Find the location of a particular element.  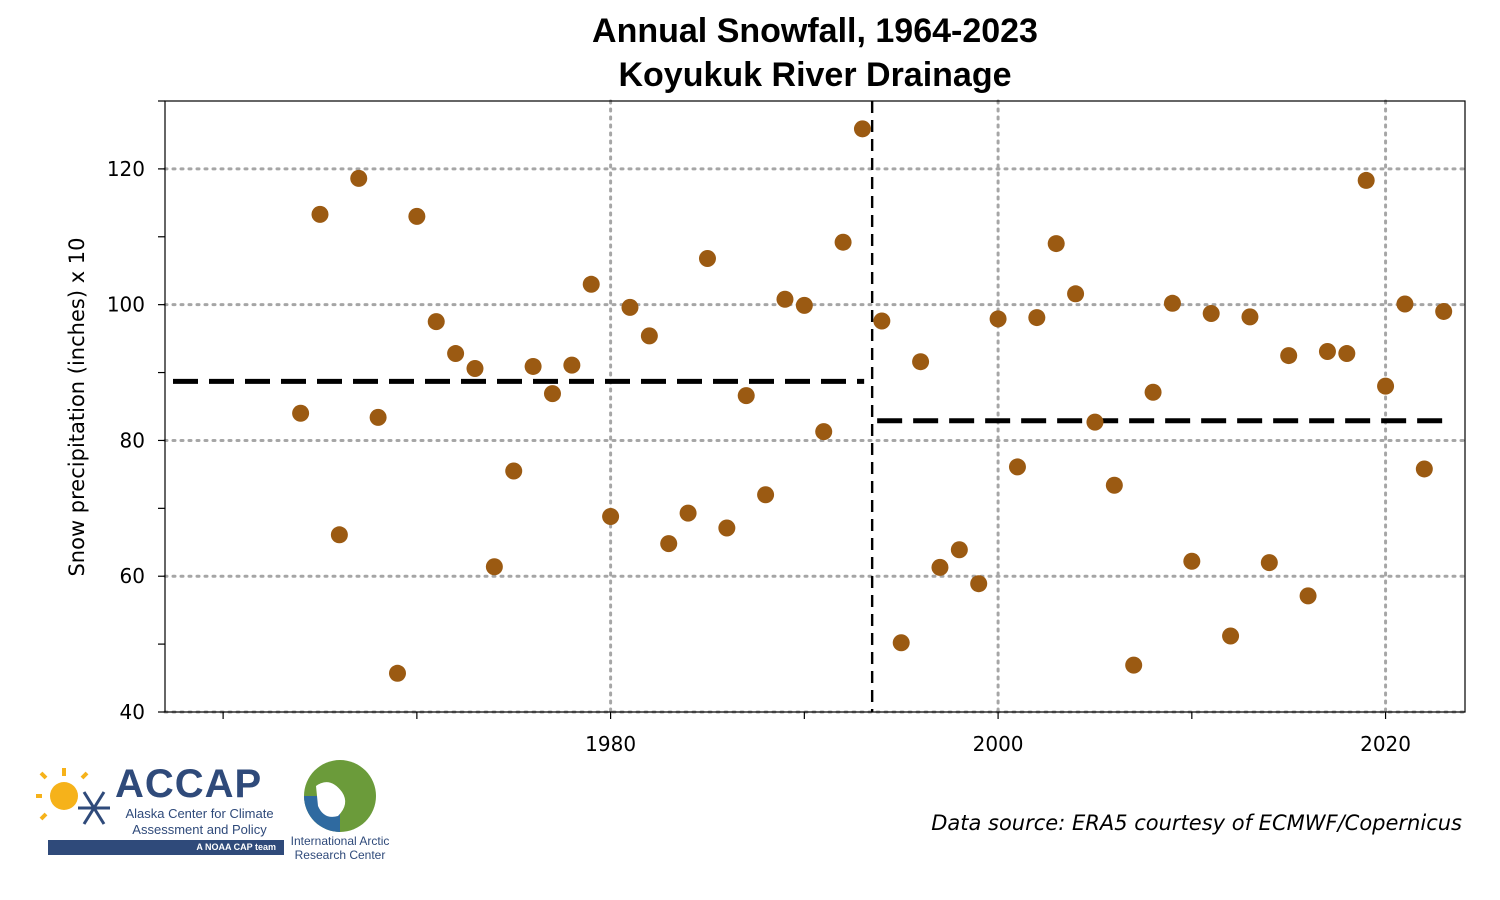

sun-snowflake-icon is located at coordinates (73, 796).